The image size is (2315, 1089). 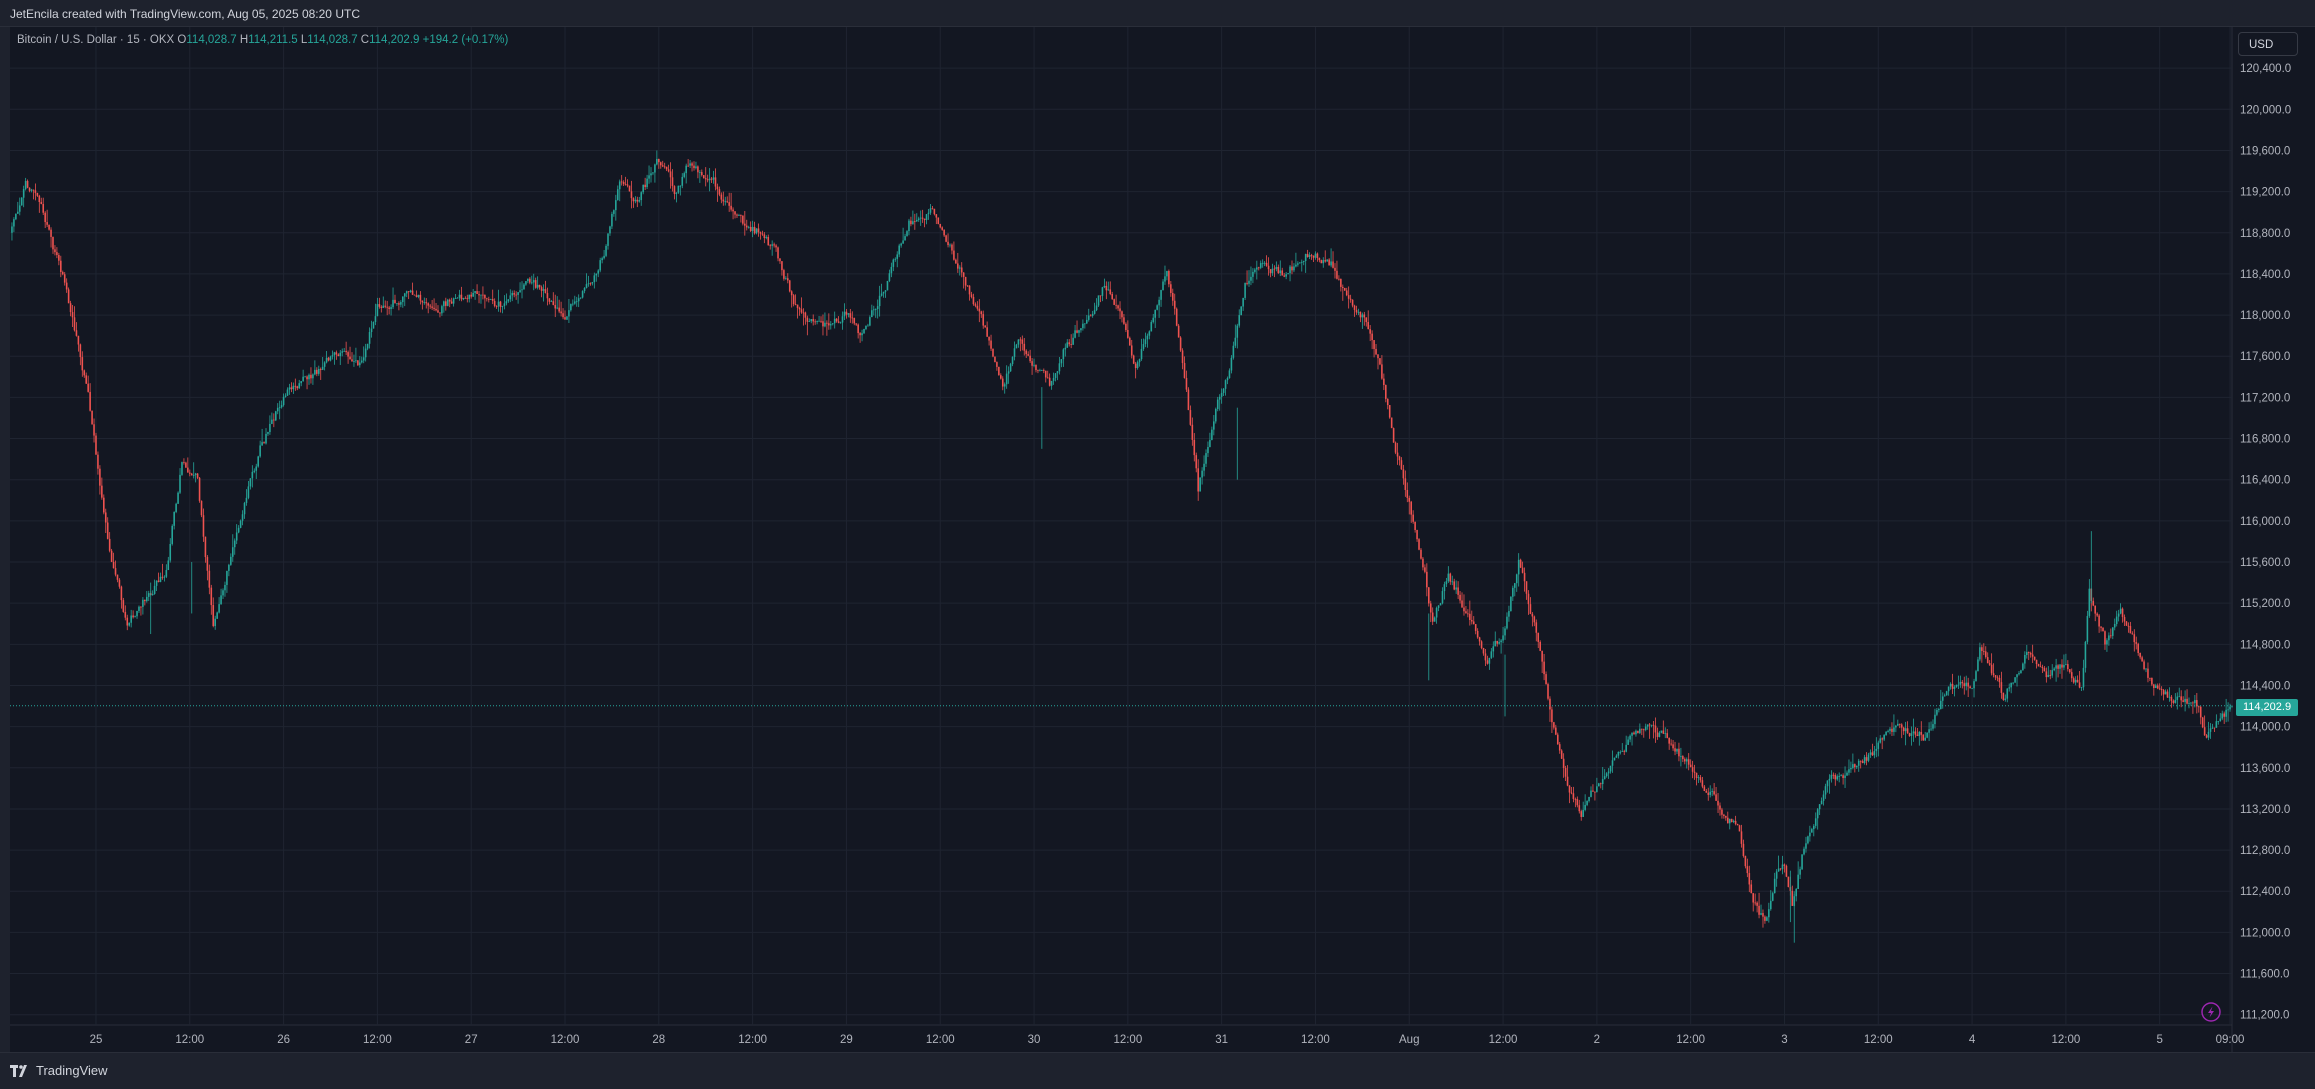 I want to click on price-tick-label: 113,600.0, so click(x=2265, y=769).